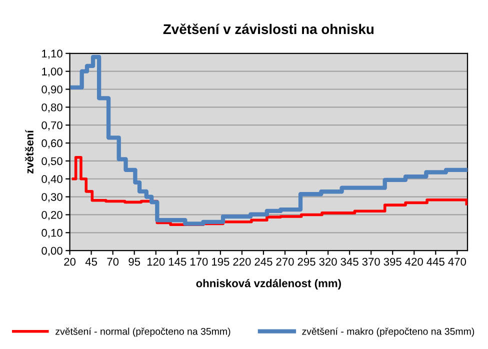 The width and height of the screenshot is (488, 349). I want to click on x-tick-label: 120, so click(156, 262).